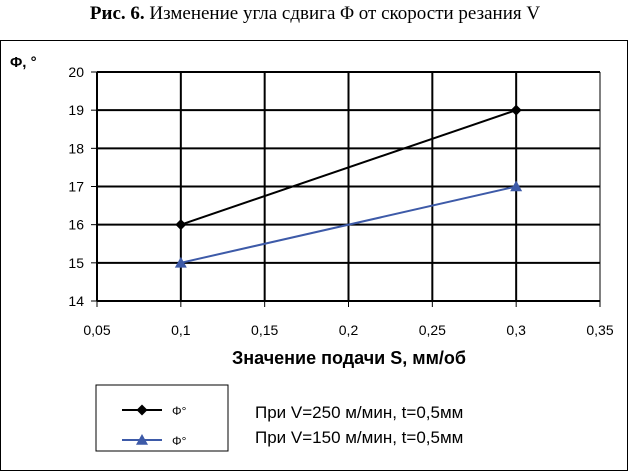 The height and width of the screenshot is (473, 630). I want to click on legend-box, so click(162, 418).